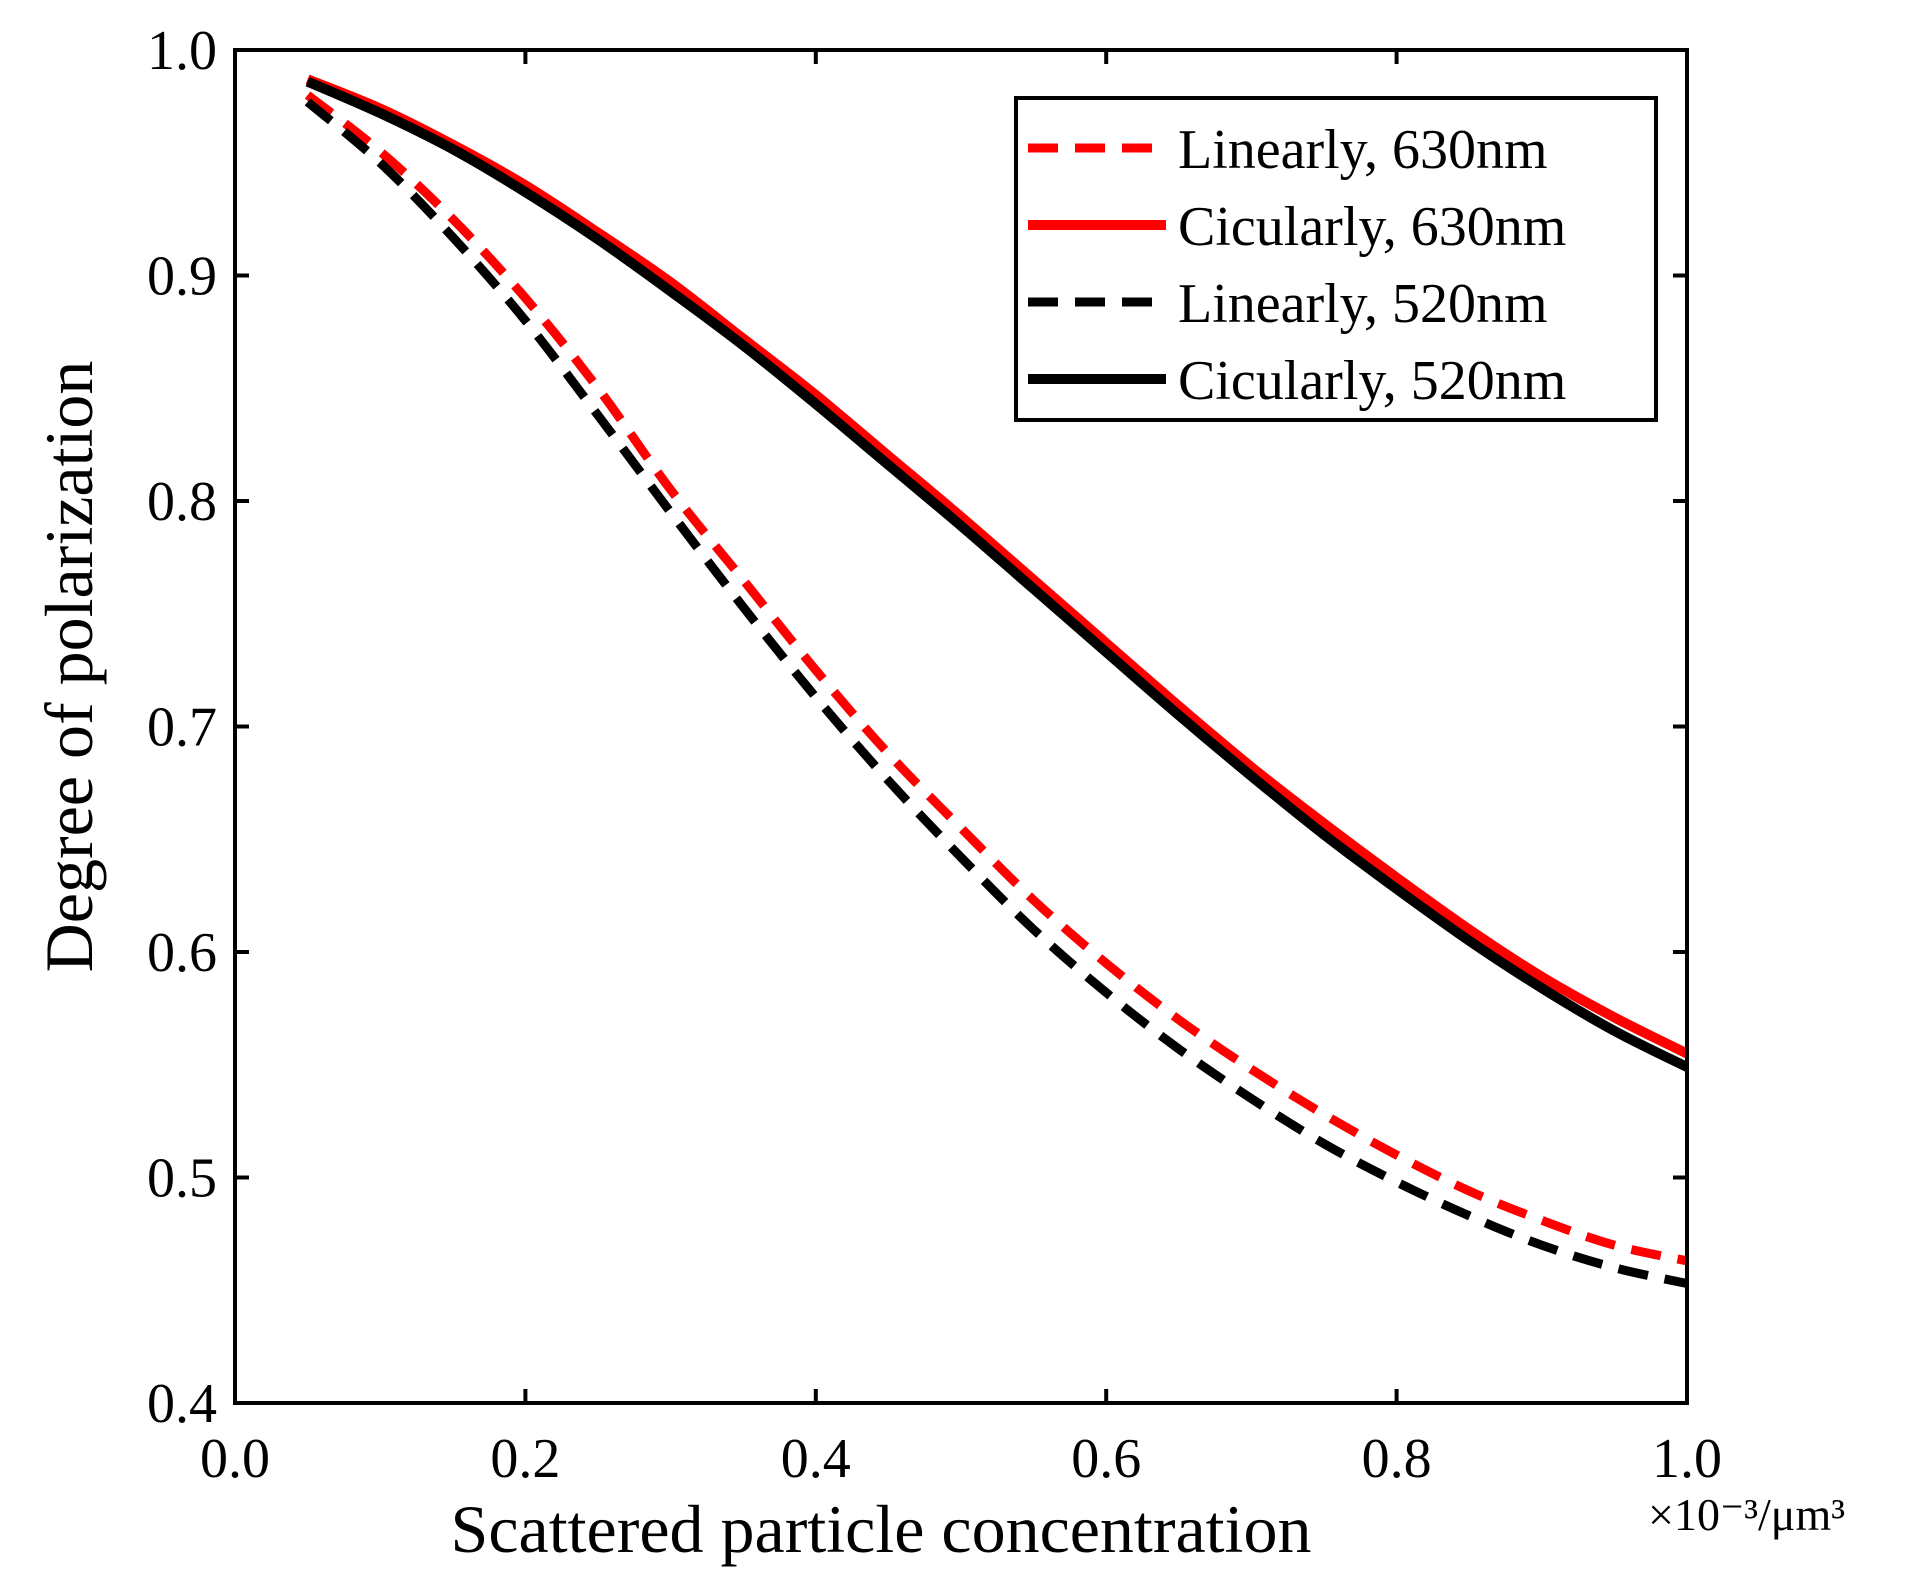 This screenshot has width=1922, height=1589. Describe the element at coordinates (182, 728) in the screenshot. I see `y-tick-label: 0.7` at that location.